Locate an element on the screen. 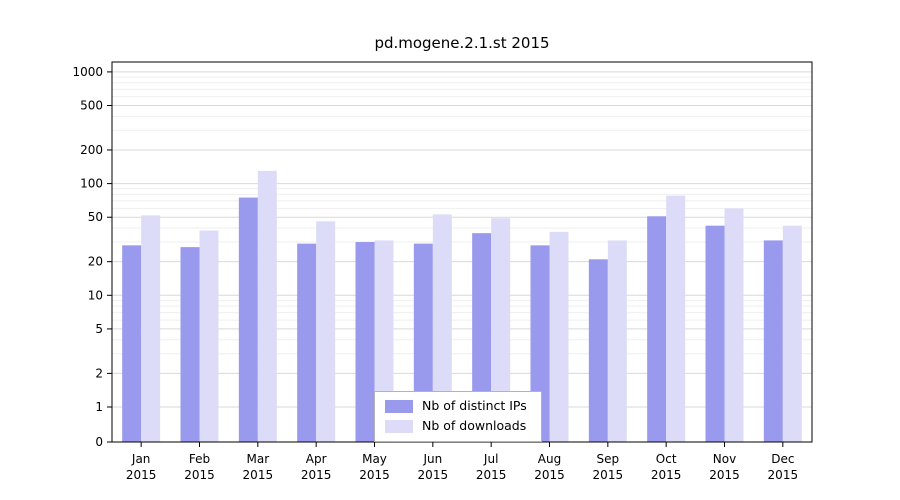  x-tick-label-month: Dec is located at coordinates (782, 459).